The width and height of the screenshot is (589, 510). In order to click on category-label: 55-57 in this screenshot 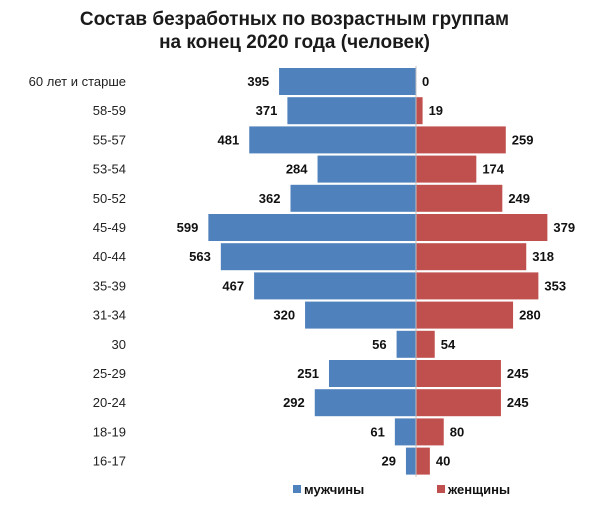, I will do `click(109, 139)`.